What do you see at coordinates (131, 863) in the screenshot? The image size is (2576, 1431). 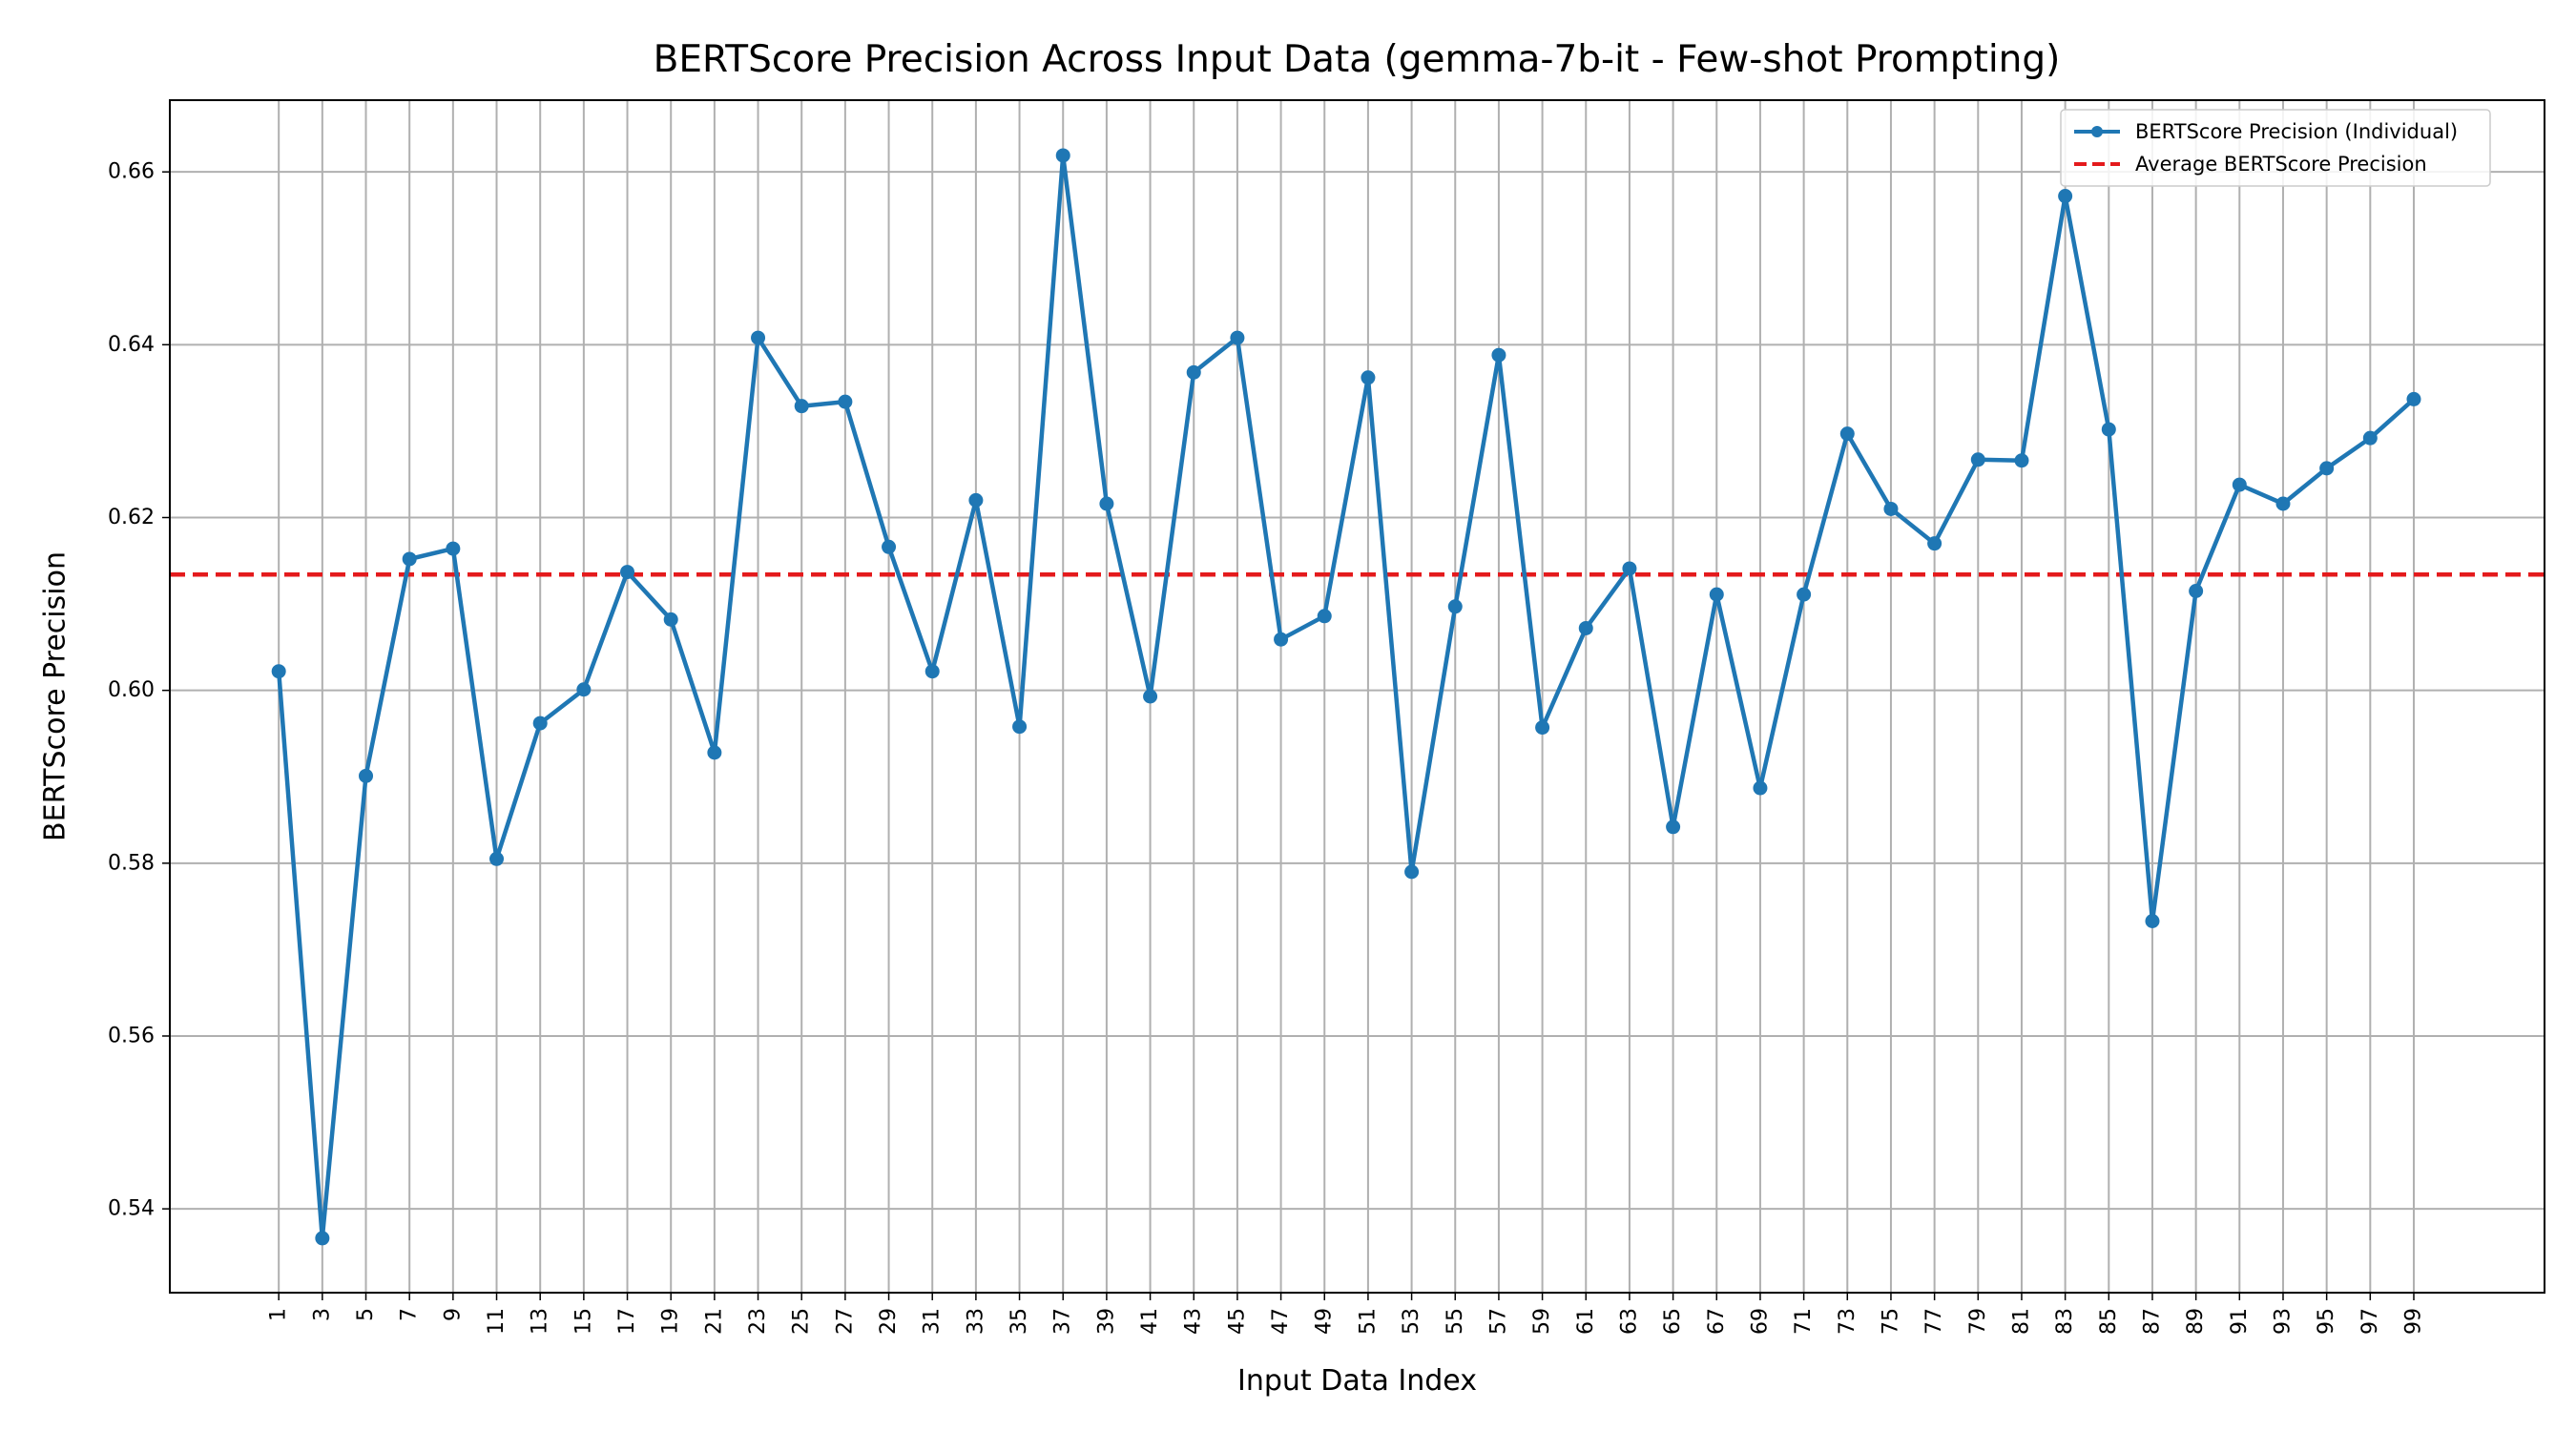 I see `y-tick-label: 0.58` at bounding box center [131, 863].